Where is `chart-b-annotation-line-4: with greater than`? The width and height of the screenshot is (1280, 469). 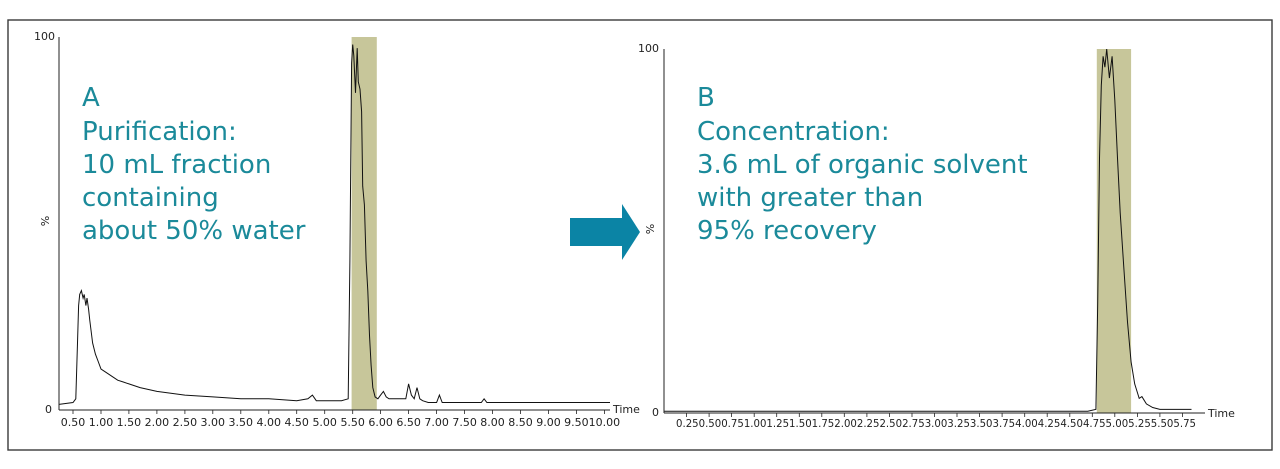 chart-b-annotation-line-4: with greater than is located at coordinates (810, 198).